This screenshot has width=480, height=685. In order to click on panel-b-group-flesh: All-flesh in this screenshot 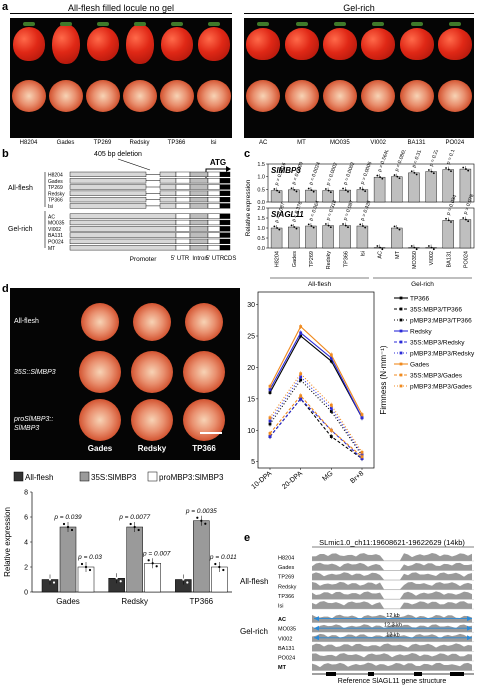, I will do `click(20, 188)`.